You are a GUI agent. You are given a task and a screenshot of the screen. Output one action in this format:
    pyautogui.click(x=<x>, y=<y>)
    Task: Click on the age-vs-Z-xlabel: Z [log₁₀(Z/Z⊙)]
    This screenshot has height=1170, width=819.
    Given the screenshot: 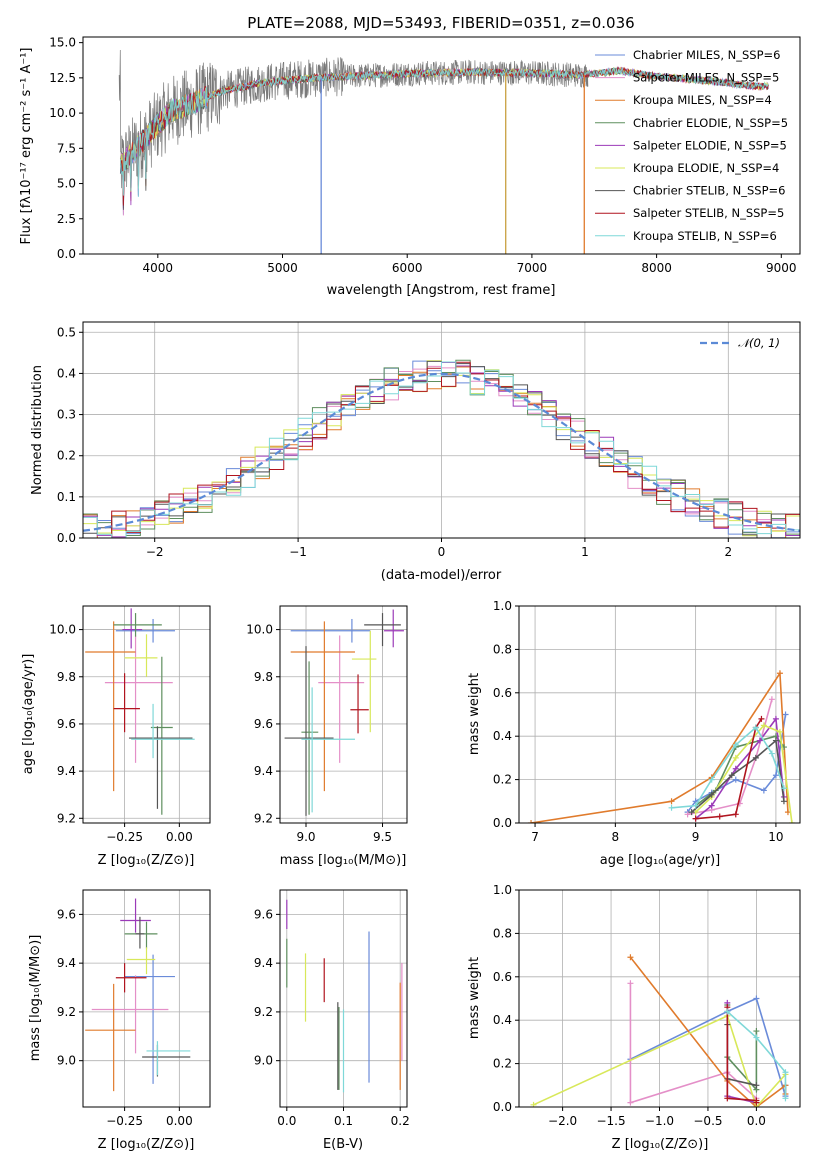 What is the action you would take?
    pyautogui.click(x=146, y=860)
    